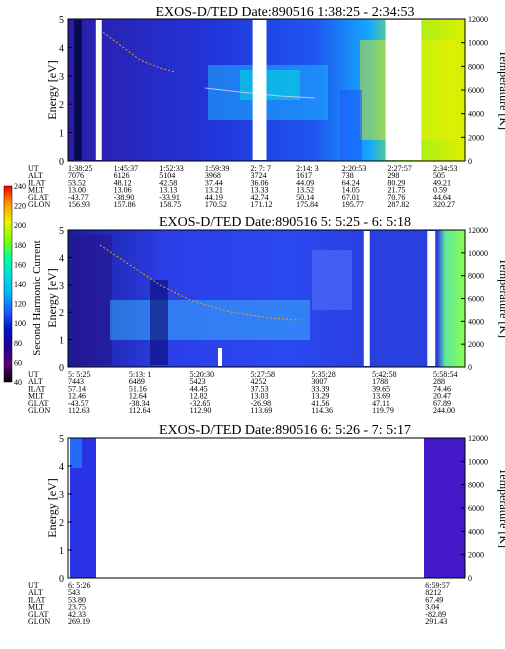 This screenshot has width=505, height=649. What do you see at coordinates (478, 43) in the screenshot?
I see `panel-1-y2tick-label: 10000` at bounding box center [478, 43].